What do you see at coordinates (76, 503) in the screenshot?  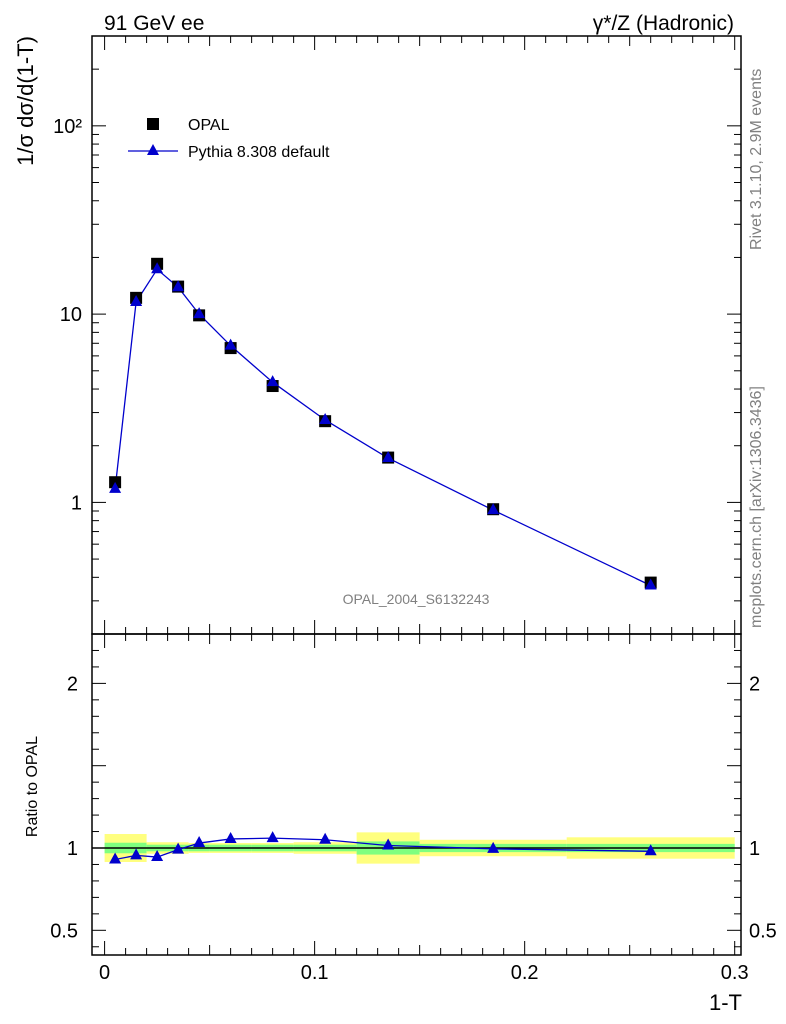 I see `main-y-tick-label: 1` at bounding box center [76, 503].